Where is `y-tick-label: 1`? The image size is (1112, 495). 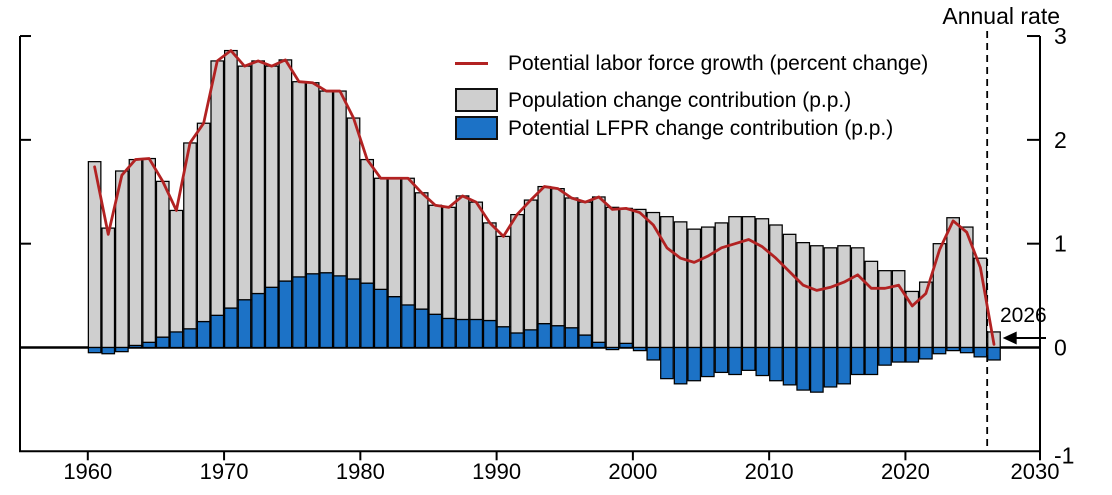
y-tick-label: 1 is located at coordinates (1060, 244).